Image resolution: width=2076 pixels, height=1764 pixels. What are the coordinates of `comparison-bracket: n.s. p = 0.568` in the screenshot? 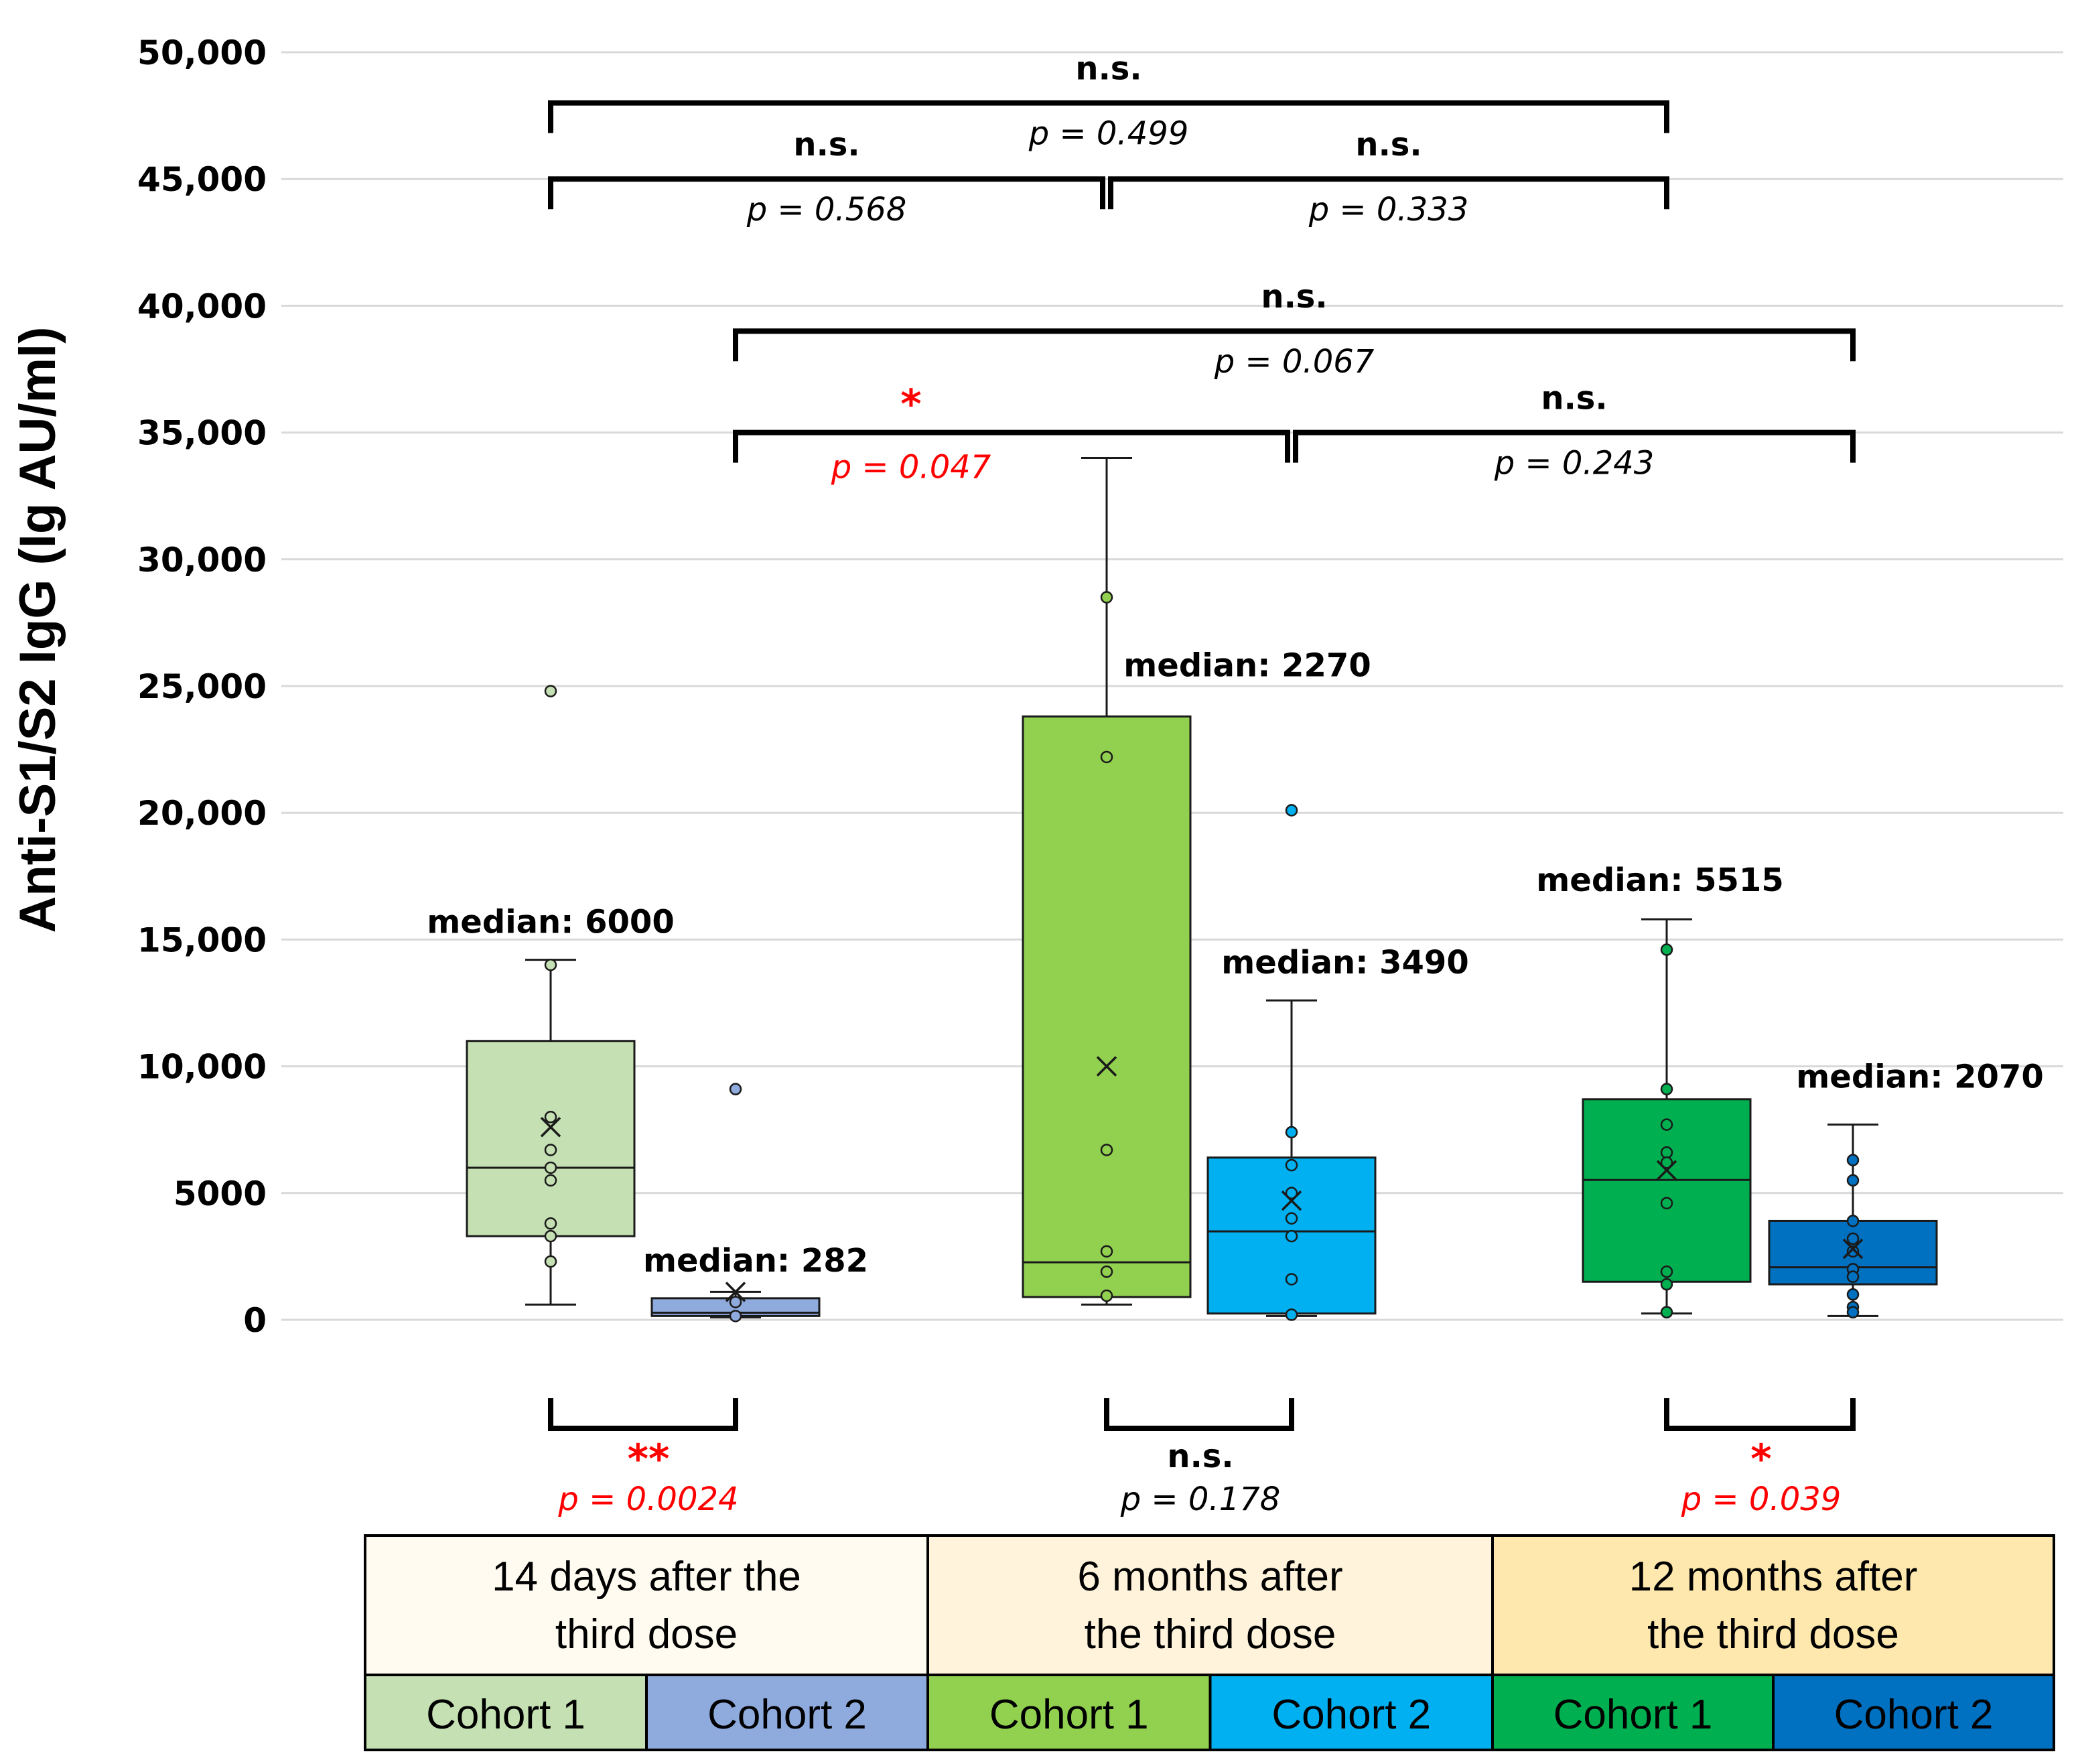 It's located at (826, 177).